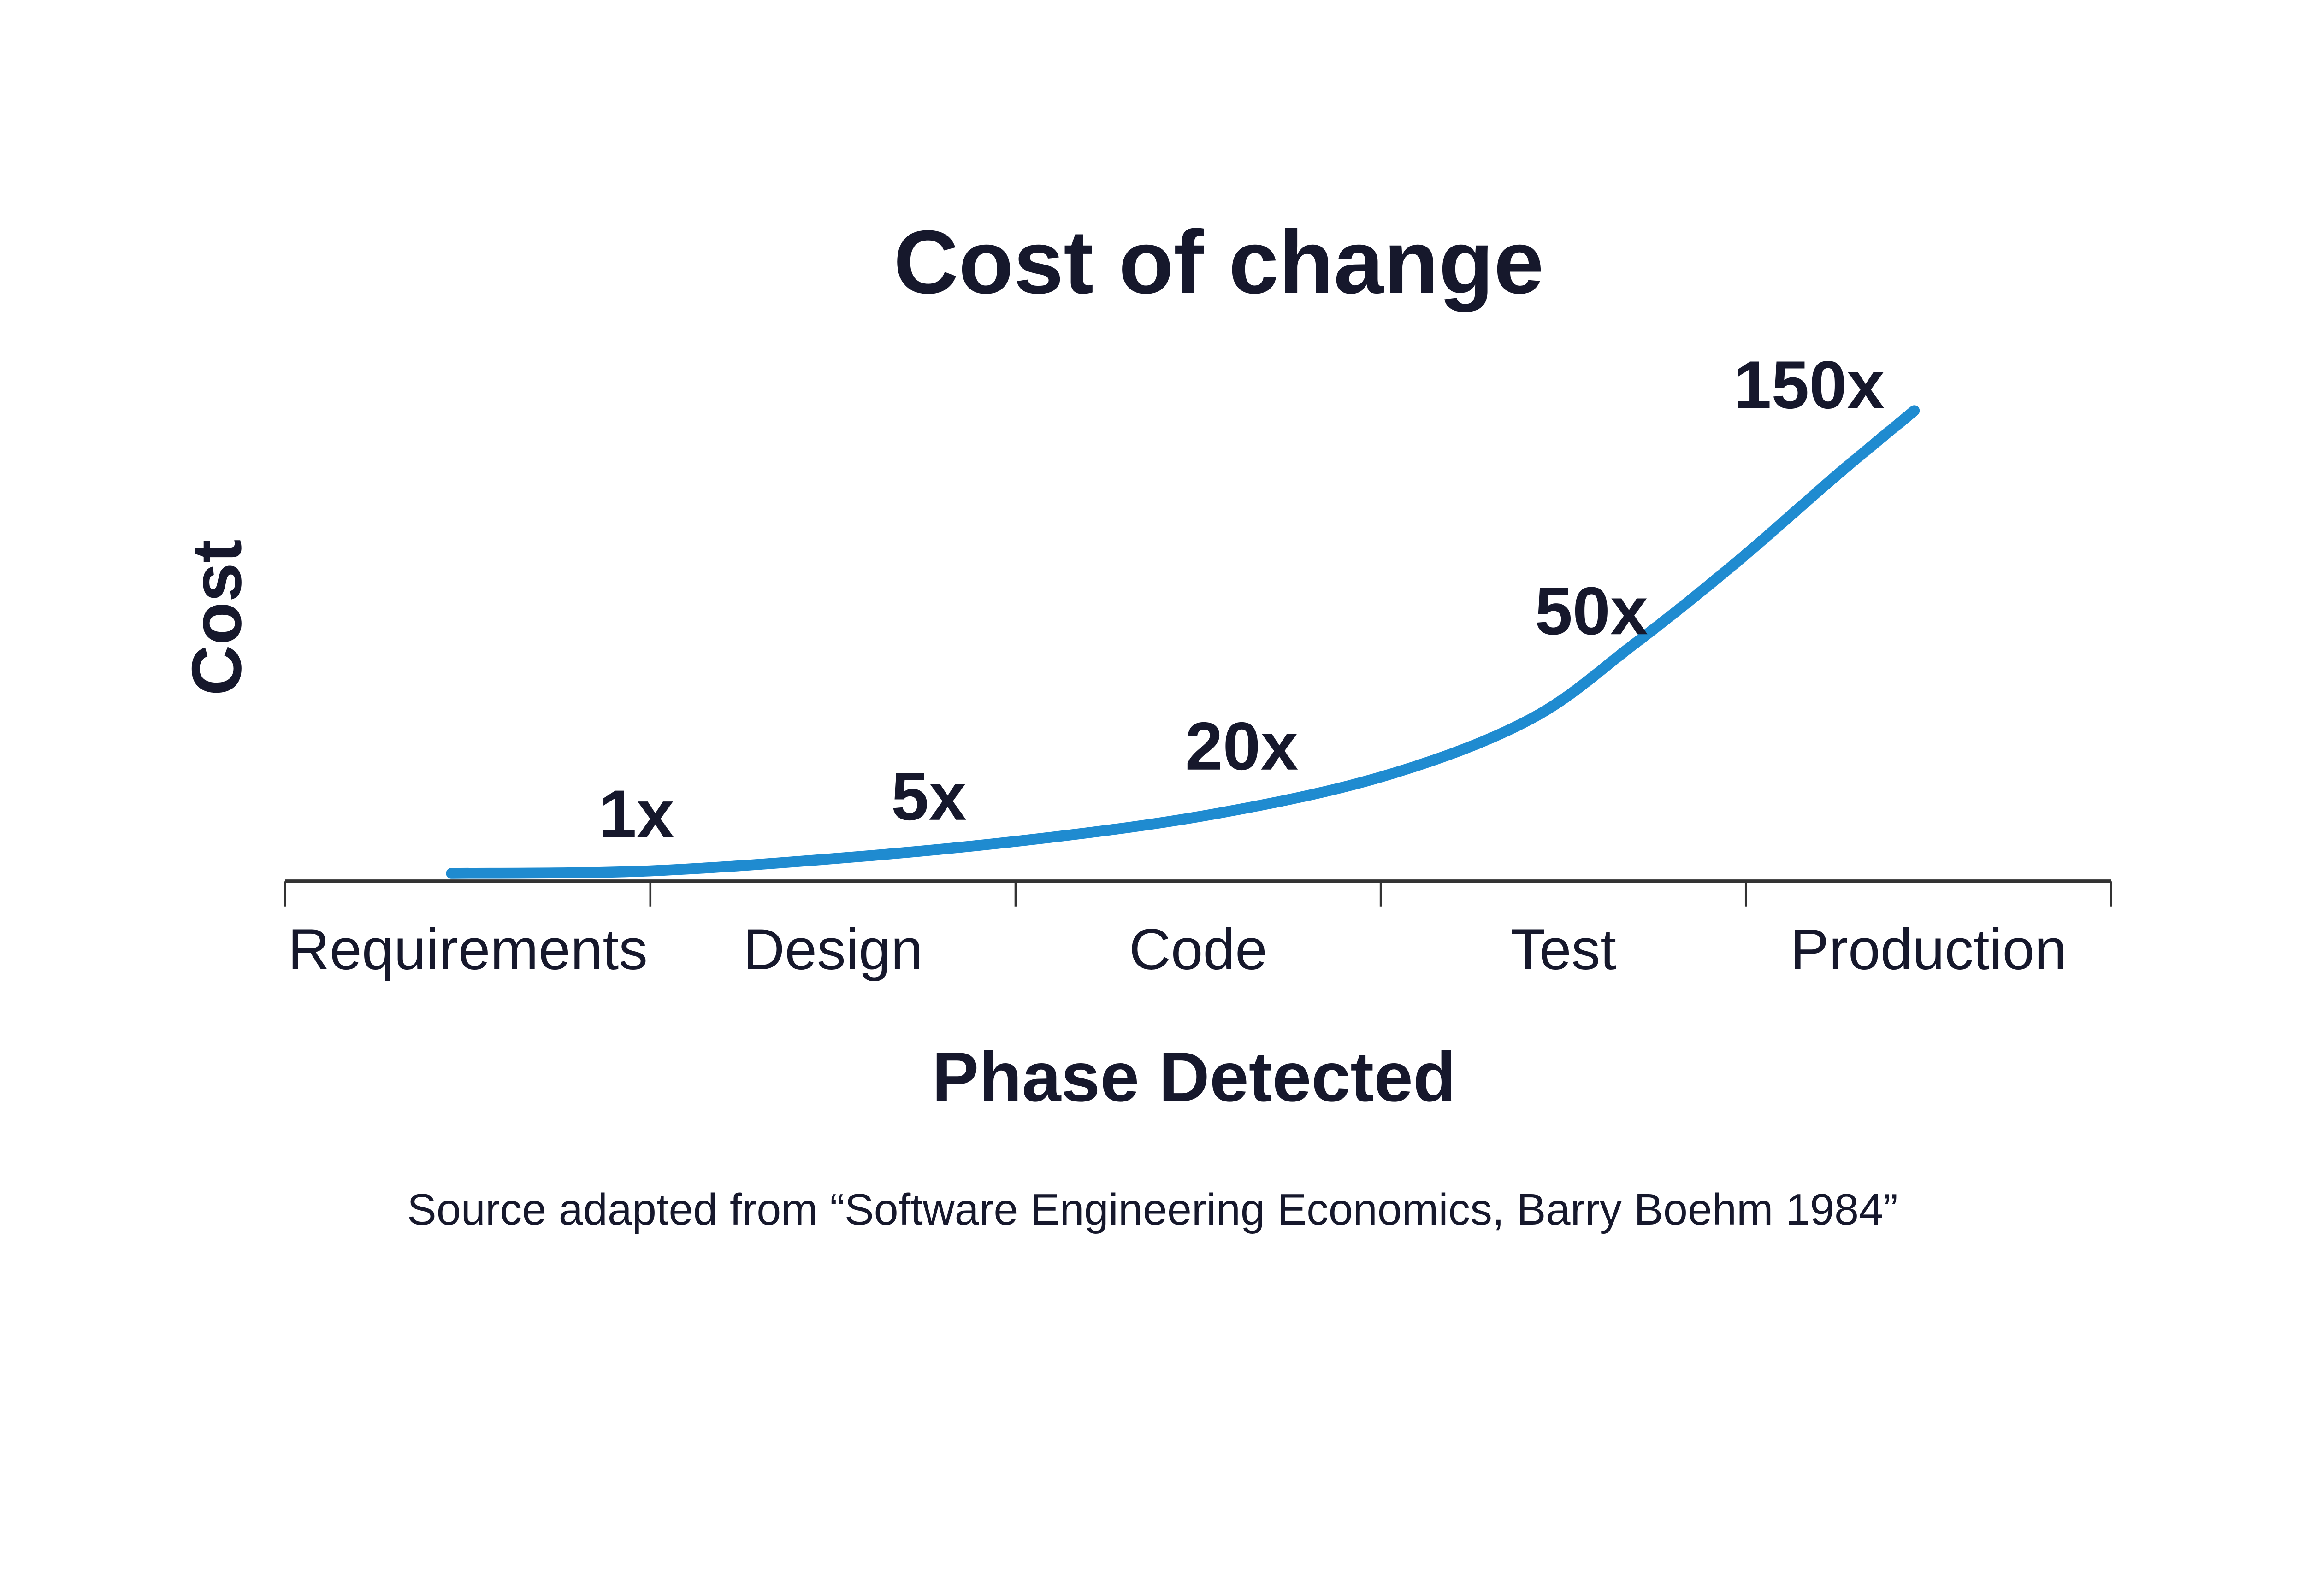 The image size is (2305, 1596). Describe the element at coordinates (929, 797) in the screenshot. I see `point-label-5x: 5x` at that location.